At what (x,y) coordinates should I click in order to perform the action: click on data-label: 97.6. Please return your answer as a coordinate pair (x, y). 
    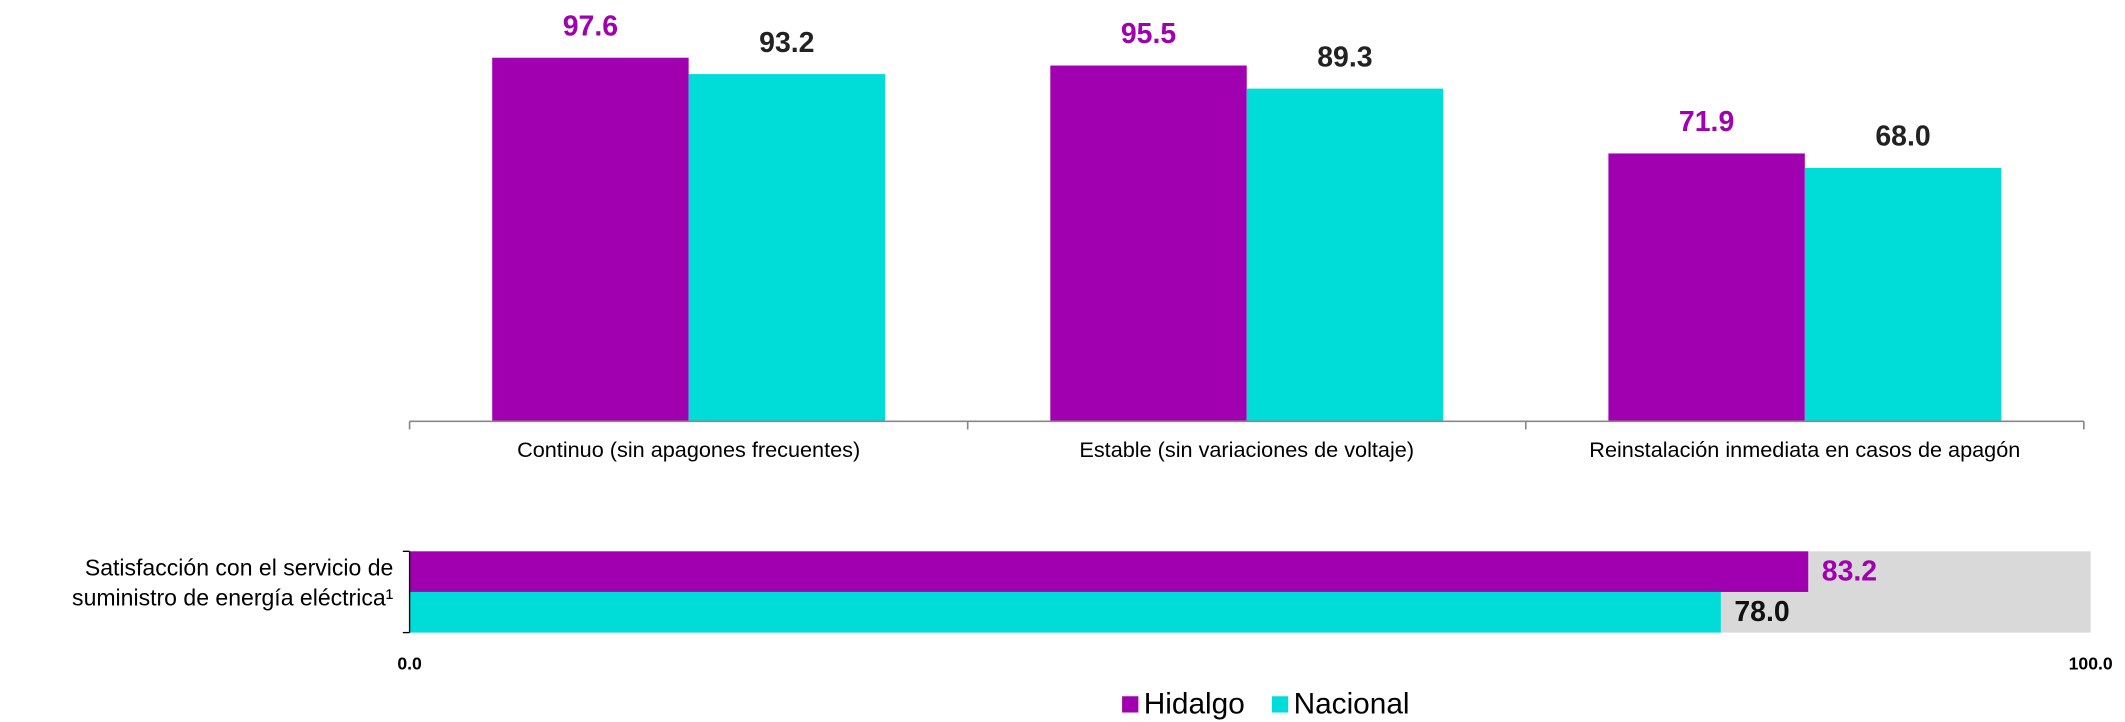
    Looking at the image, I should click on (590, 26).